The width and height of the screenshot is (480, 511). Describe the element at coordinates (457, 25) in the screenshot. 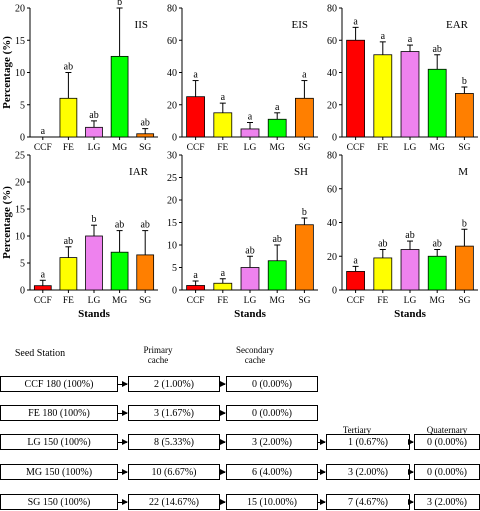

I see `panel-title: EAR` at that location.